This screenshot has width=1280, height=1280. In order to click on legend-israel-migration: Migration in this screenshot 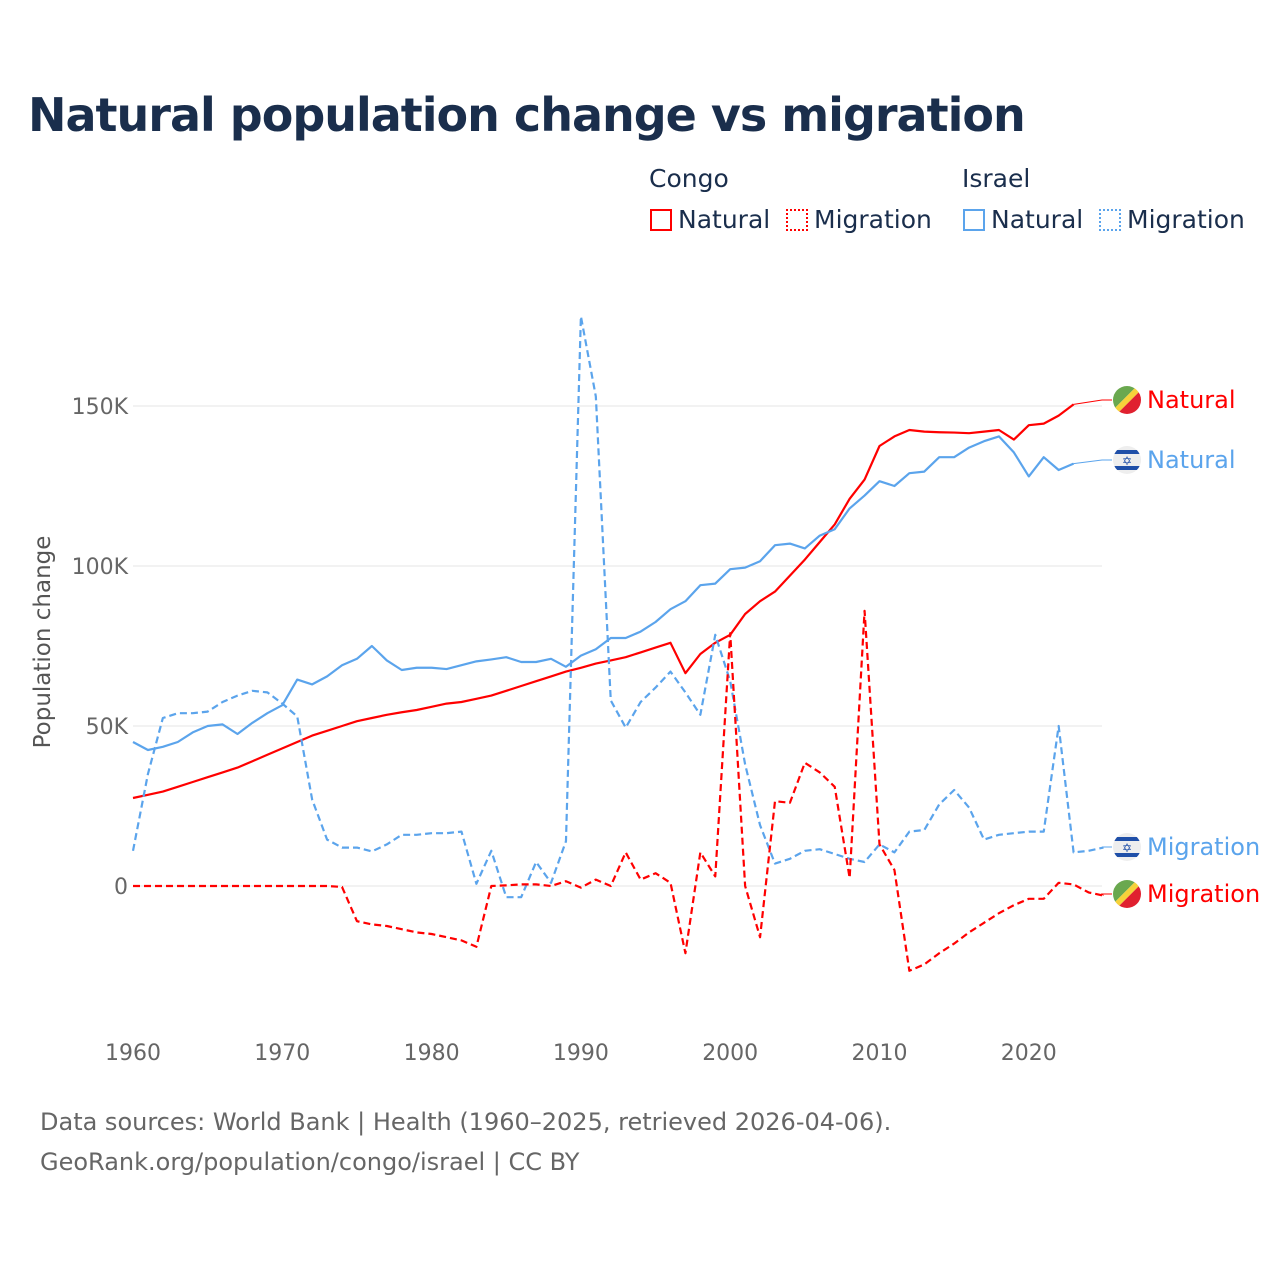, I will do `click(1172, 219)`.